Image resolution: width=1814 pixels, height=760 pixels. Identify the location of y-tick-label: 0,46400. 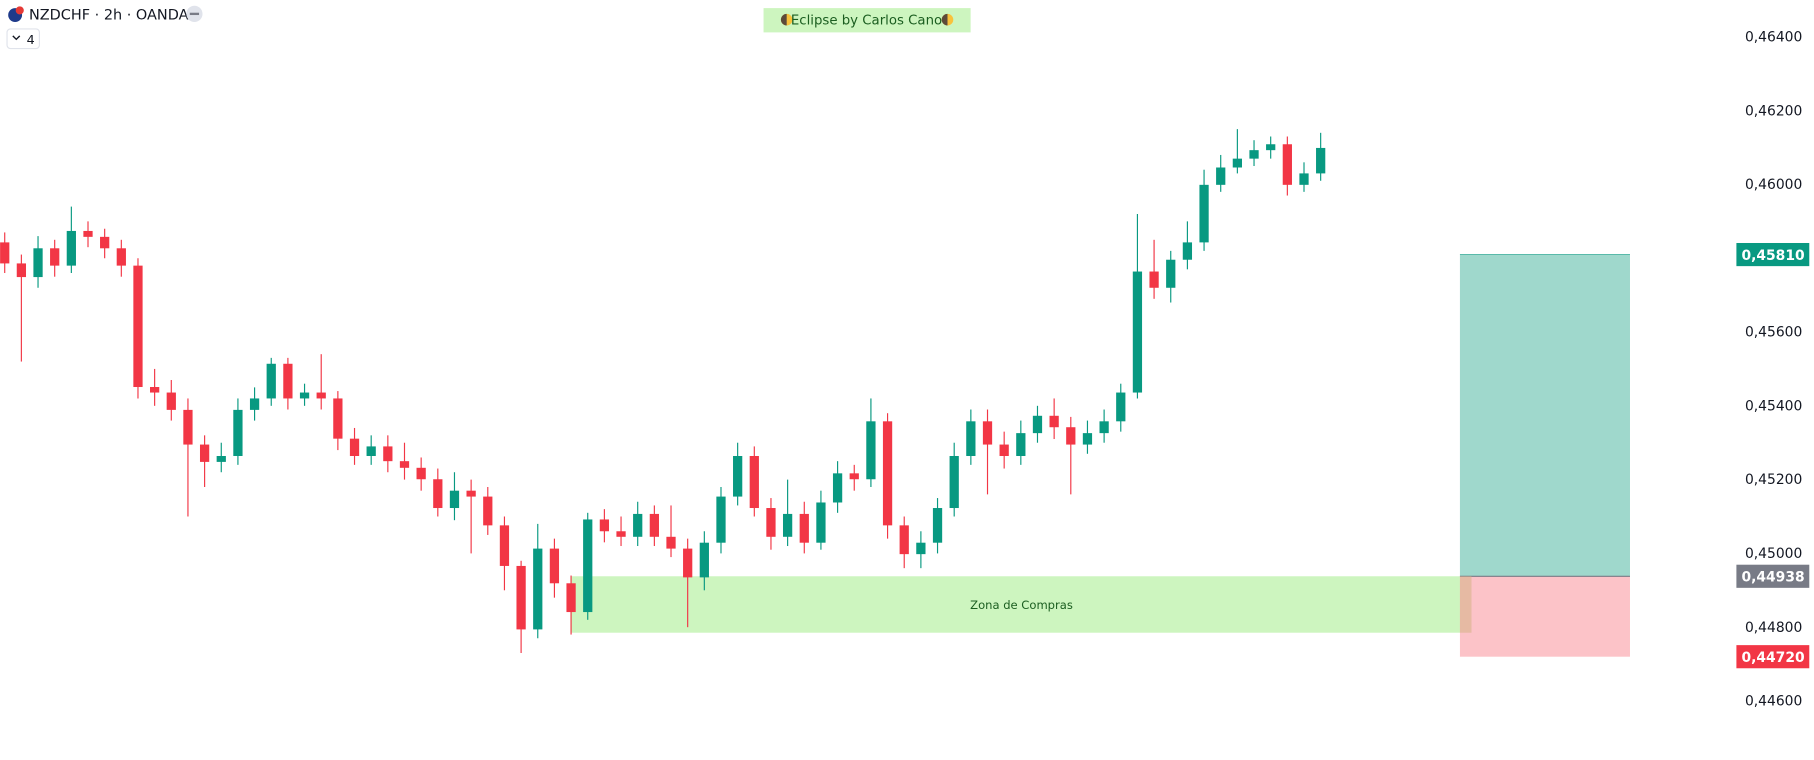
(1773, 38).